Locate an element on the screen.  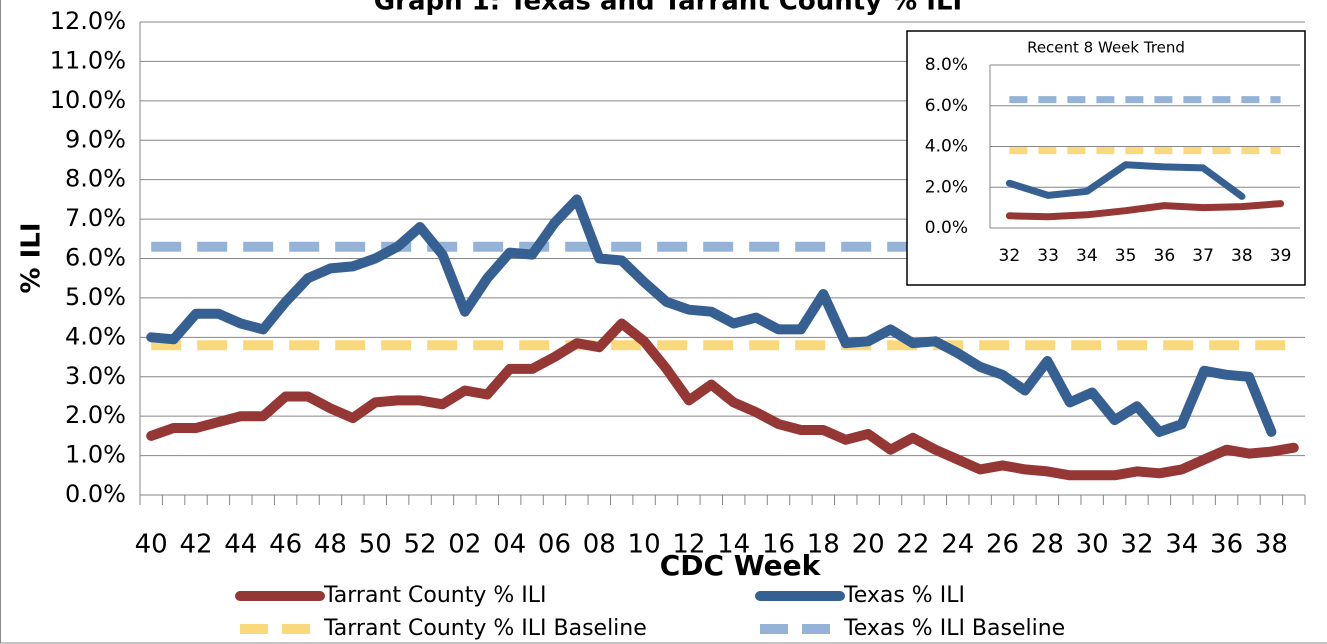
y-tick-label: 9.0% is located at coordinates (95, 139).